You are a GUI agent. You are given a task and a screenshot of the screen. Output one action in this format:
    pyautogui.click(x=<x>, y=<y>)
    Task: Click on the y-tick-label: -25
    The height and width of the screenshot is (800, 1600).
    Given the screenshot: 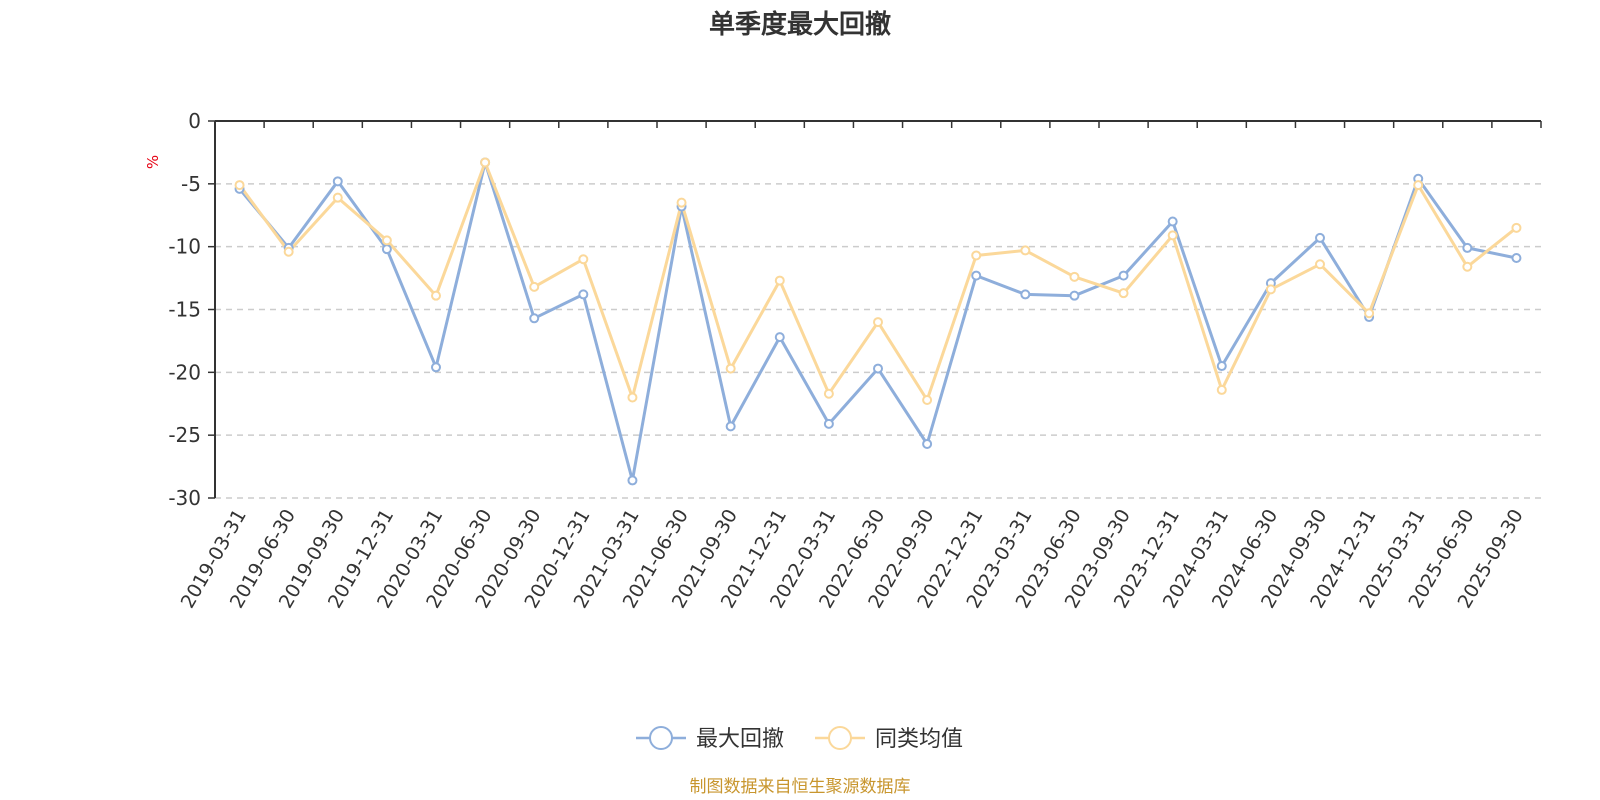 What is the action you would take?
    pyautogui.click(x=184, y=435)
    